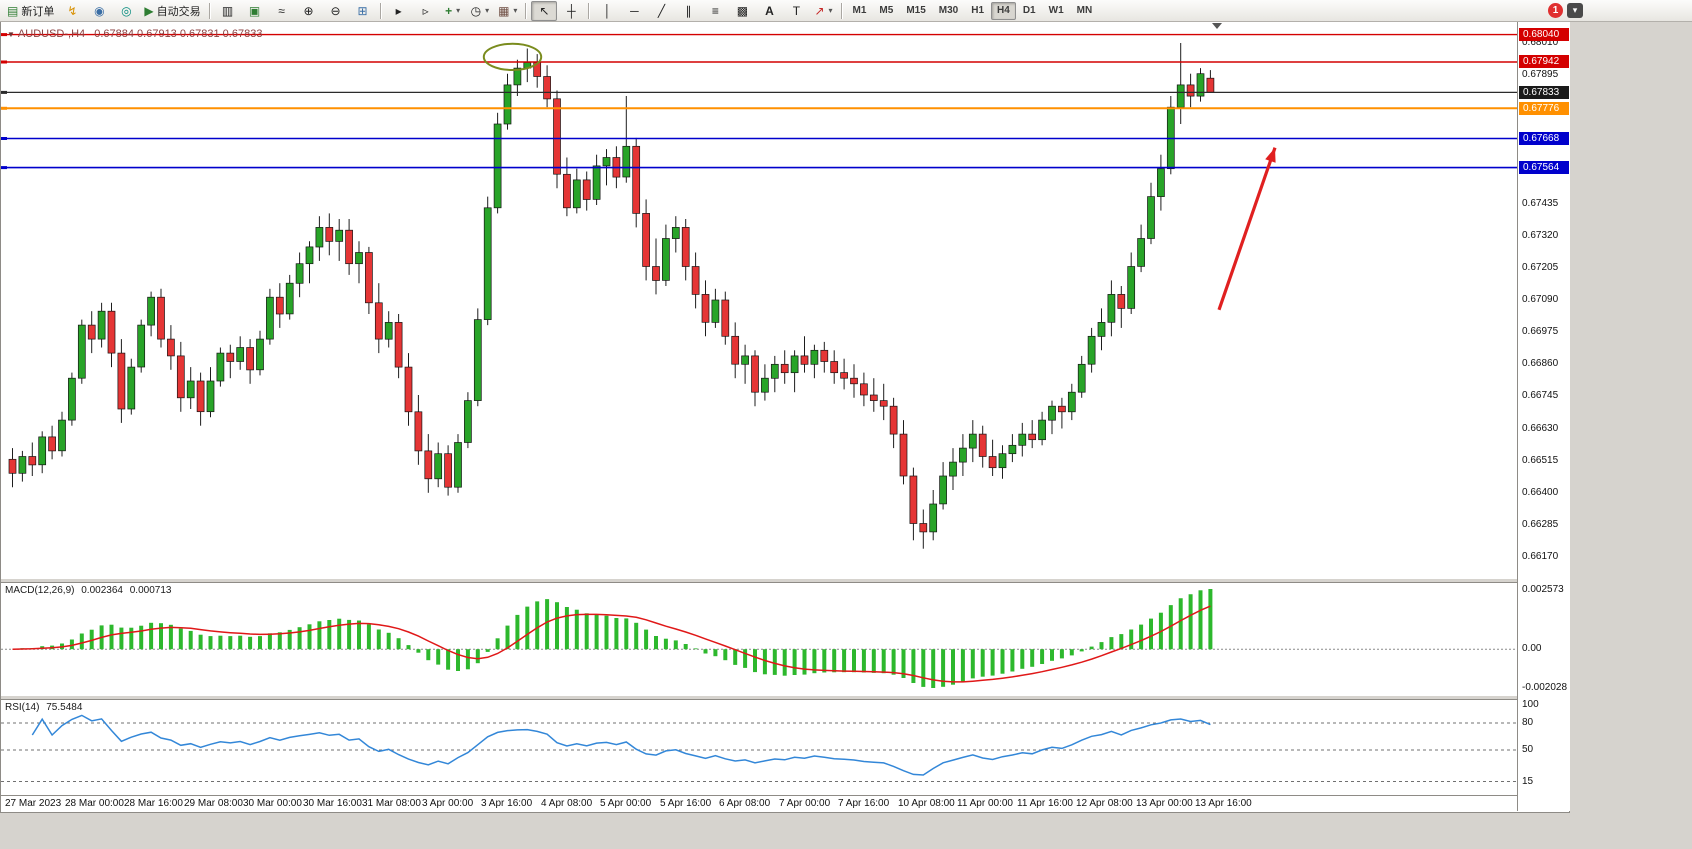 This screenshot has width=1692, height=849. What do you see at coordinates (102, 590) in the screenshot?
I see `macd-value-main: 0.002364` at bounding box center [102, 590].